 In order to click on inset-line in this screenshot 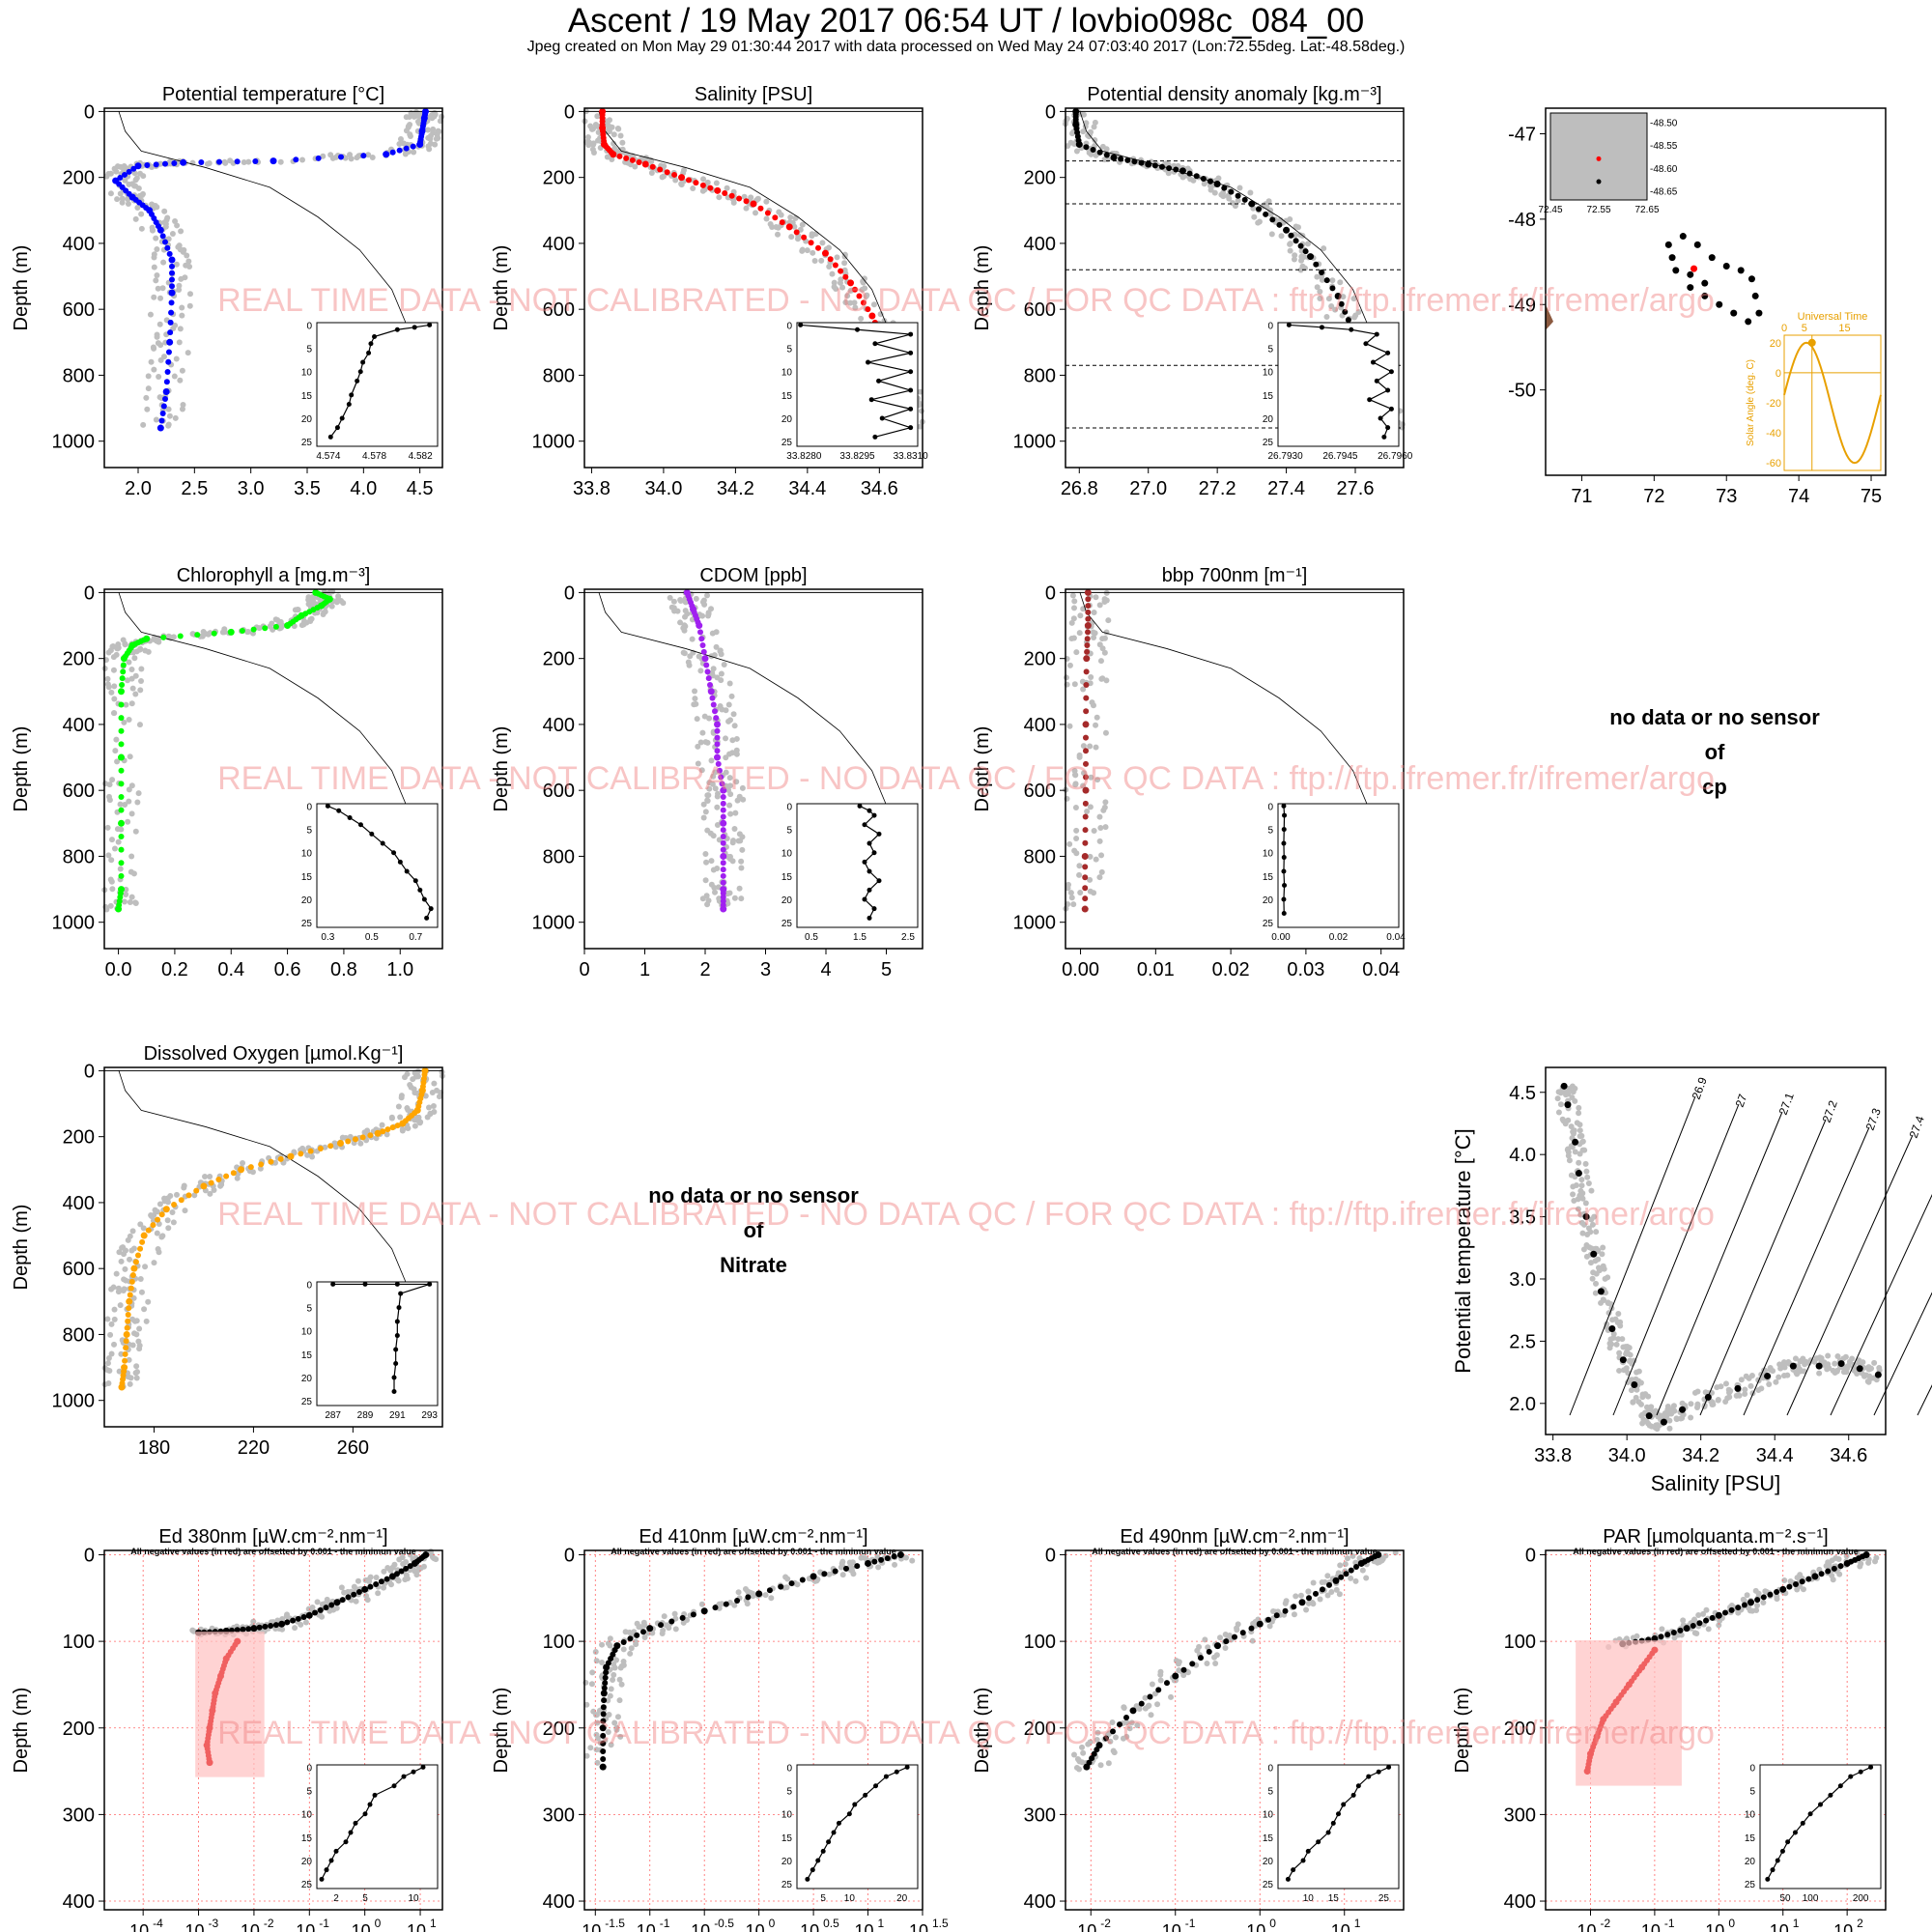, I will do `click(856, 381)`.